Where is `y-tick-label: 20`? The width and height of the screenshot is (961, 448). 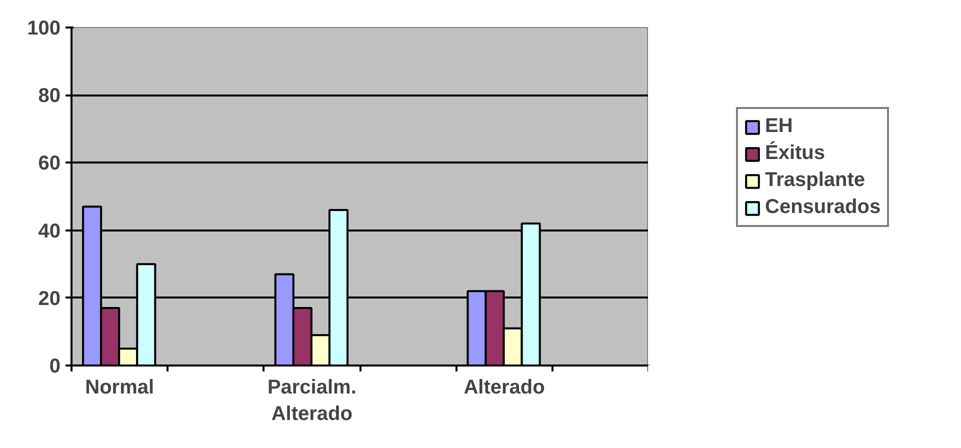 y-tick-label: 20 is located at coordinates (49, 299).